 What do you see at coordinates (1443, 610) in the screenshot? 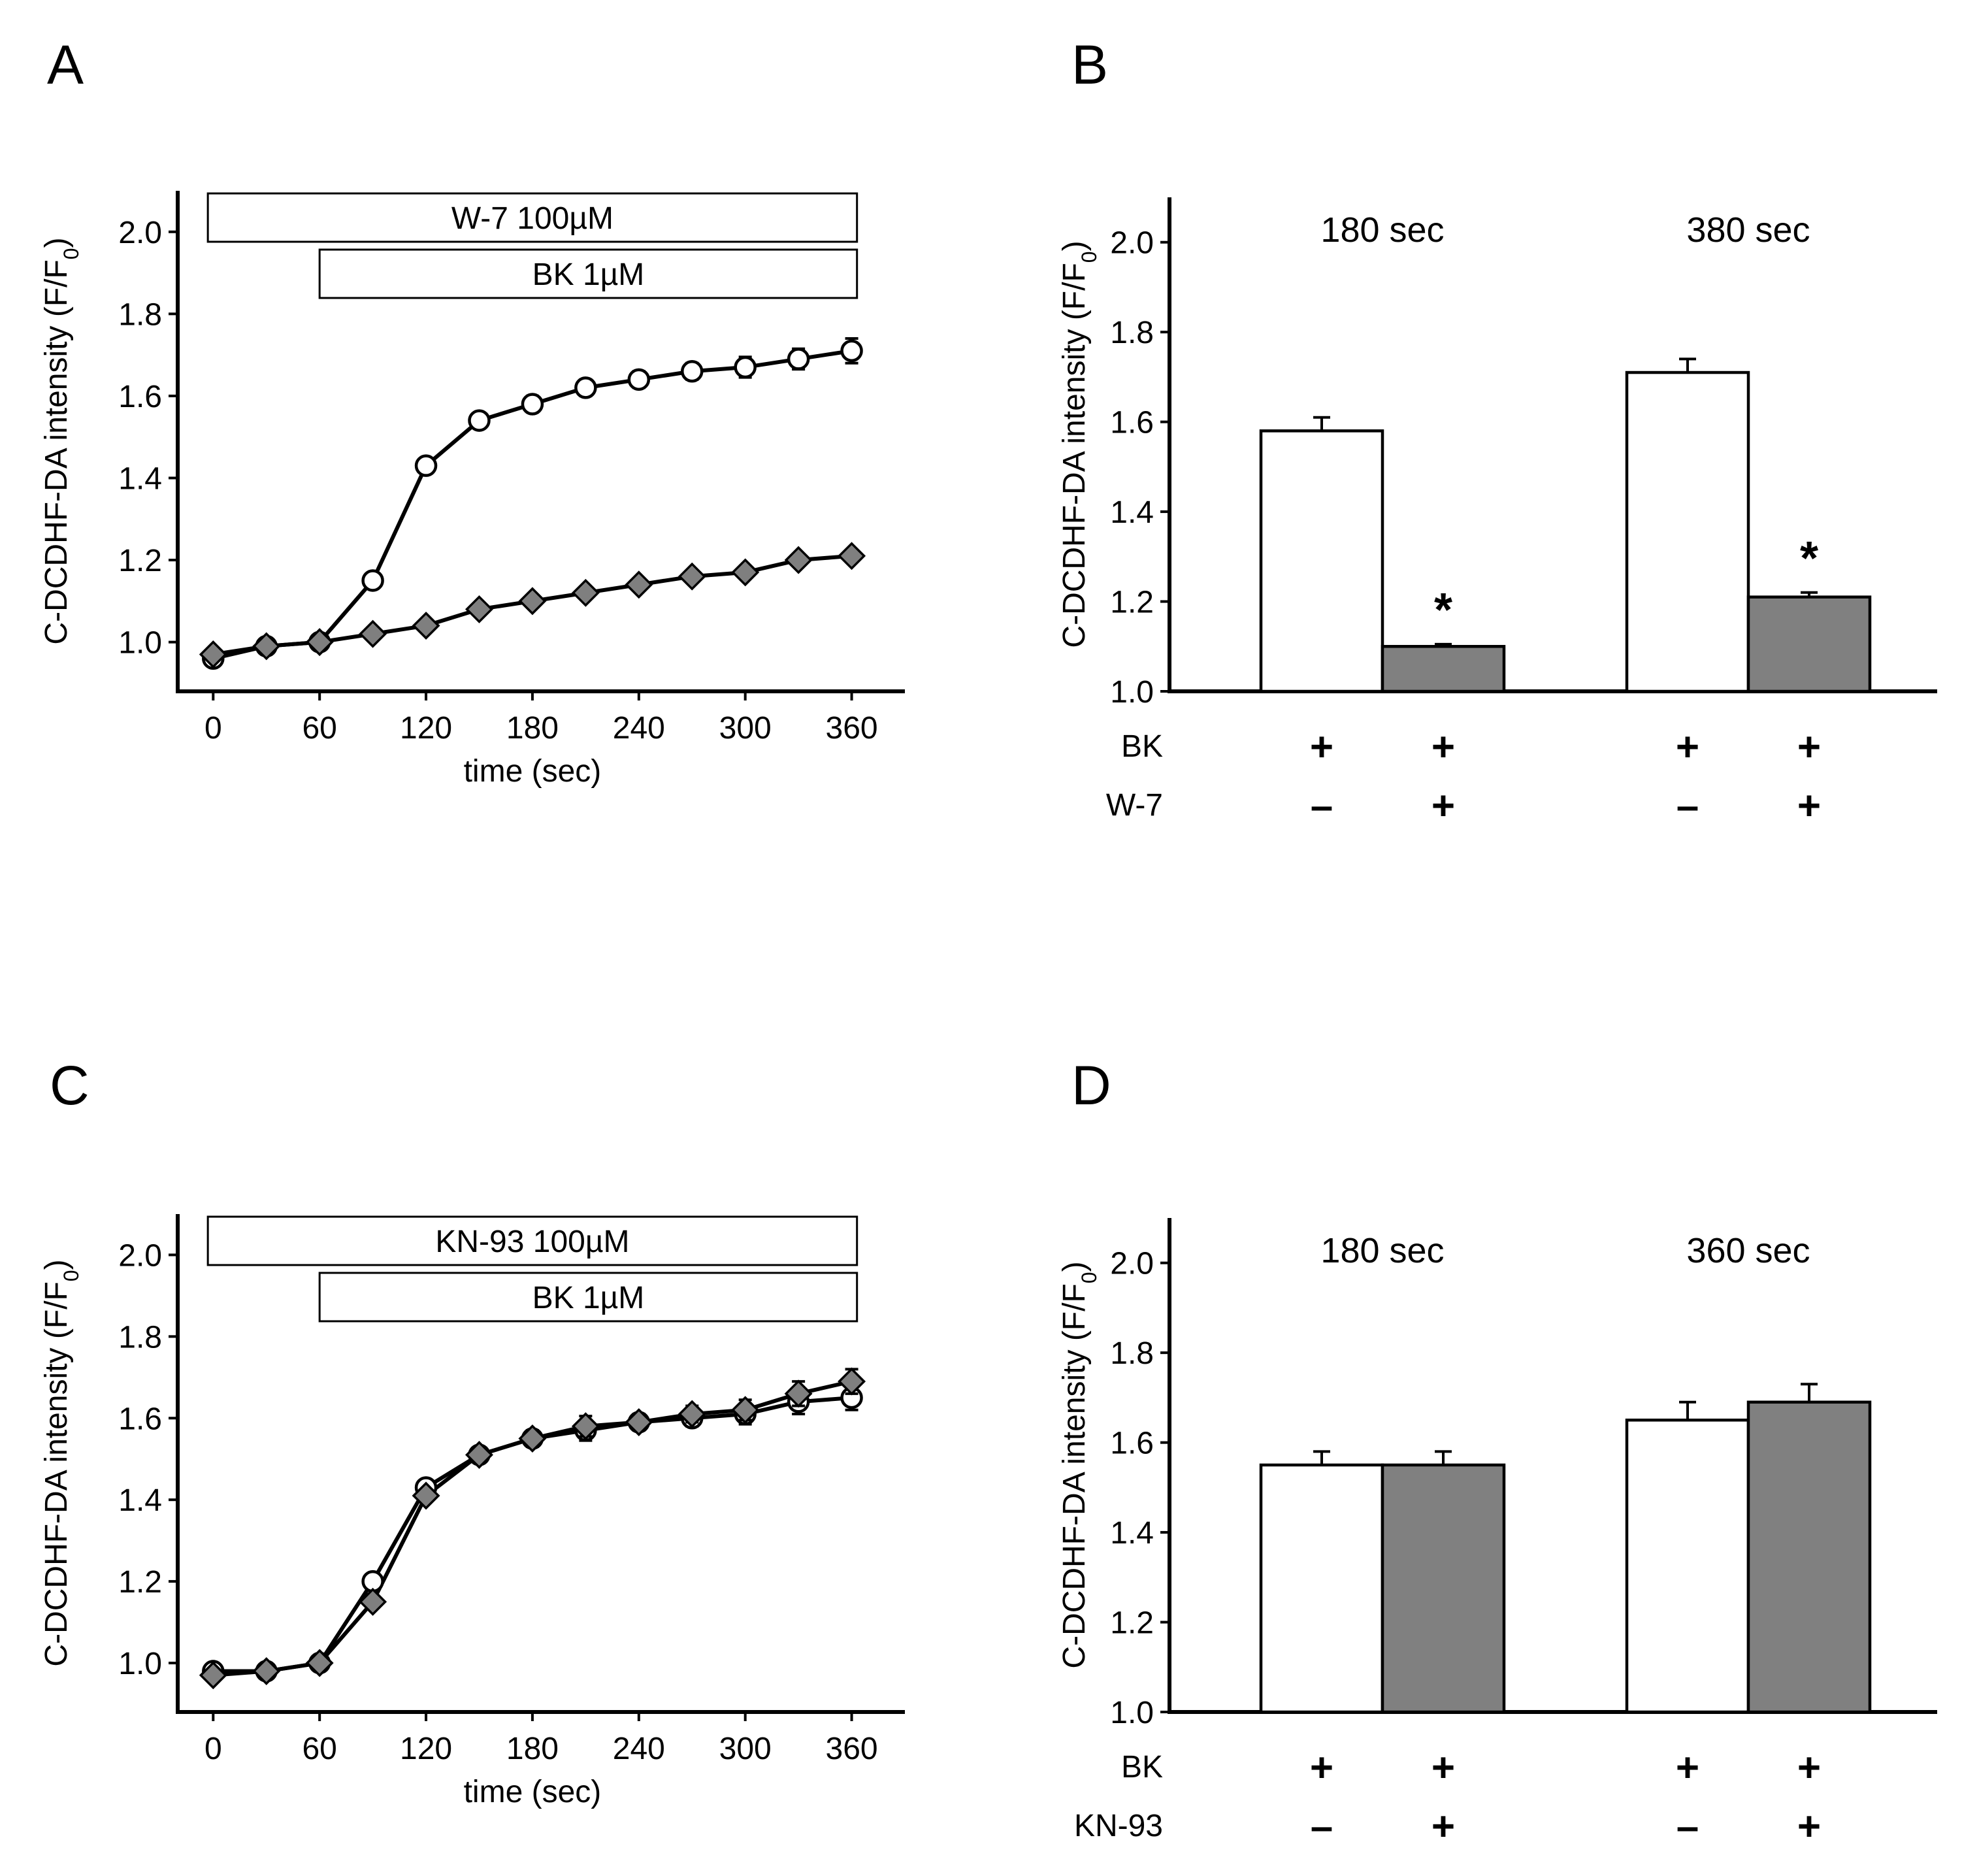
I see `significance-star: *` at bounding box center [1443, 610].